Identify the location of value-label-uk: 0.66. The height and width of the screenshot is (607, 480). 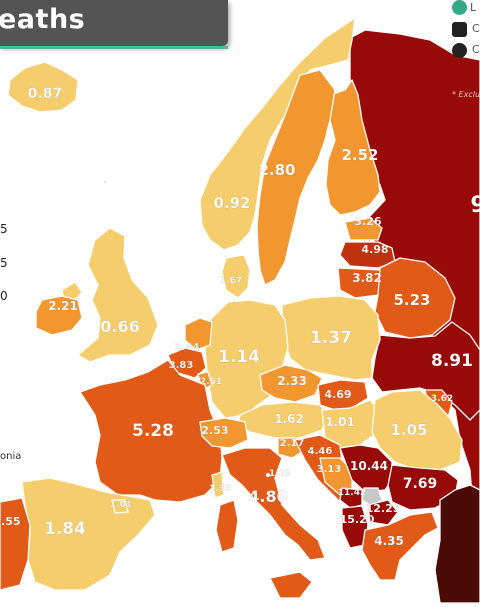
(119, 326).